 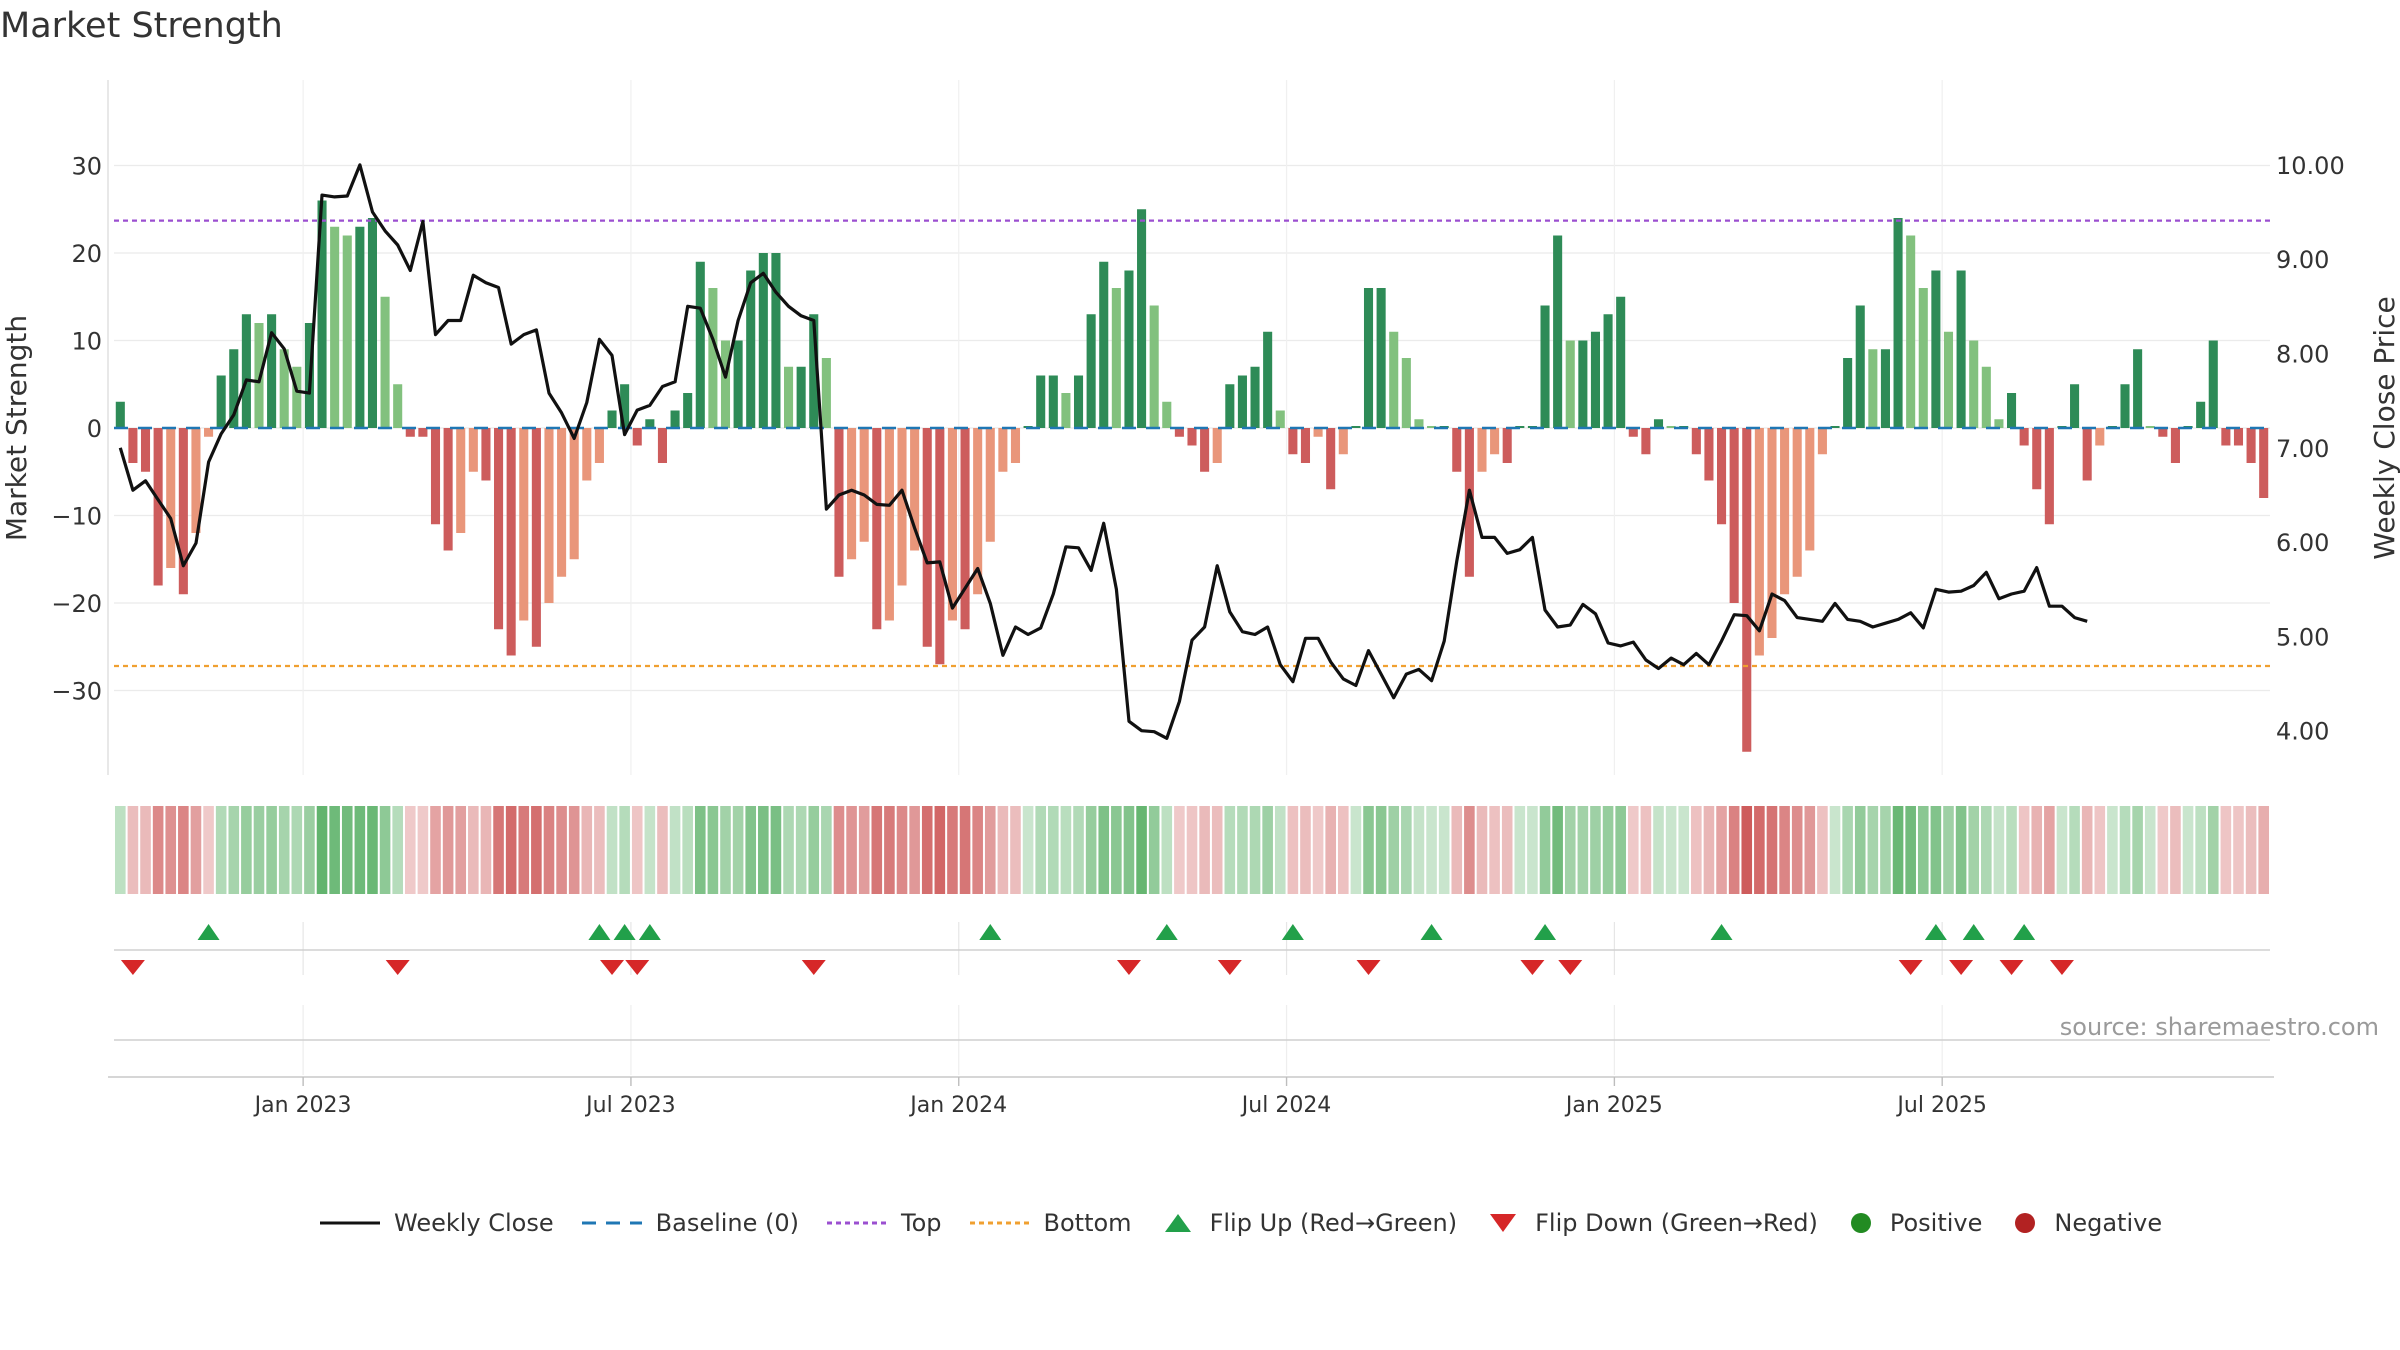 I want to click on legend-item-positive: Positive, so click(x=1914, y=1223).